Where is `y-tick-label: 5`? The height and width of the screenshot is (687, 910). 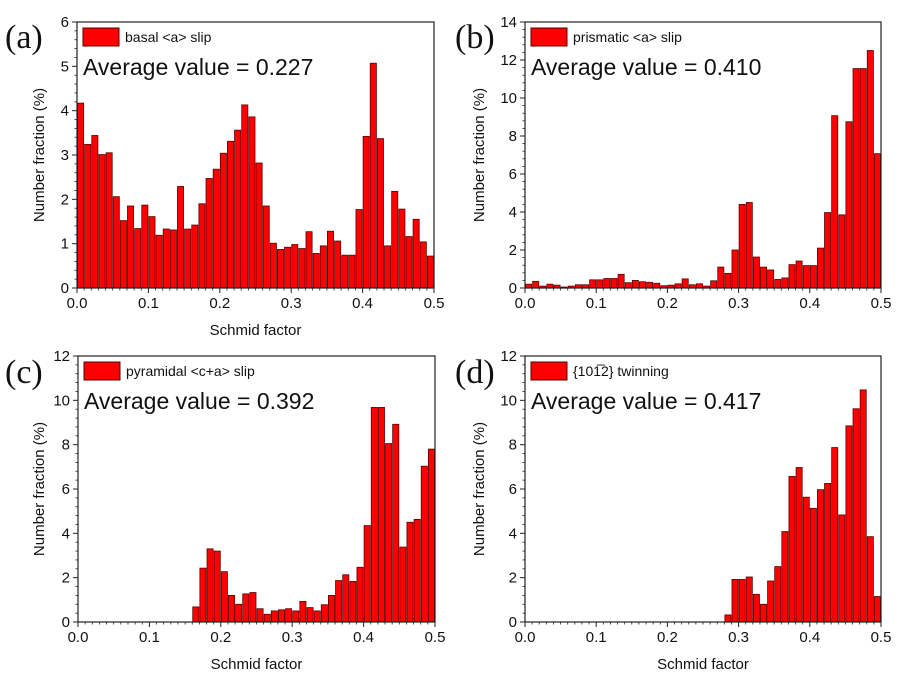
y-tick-label: 5 is located at coordinates (65, 66).